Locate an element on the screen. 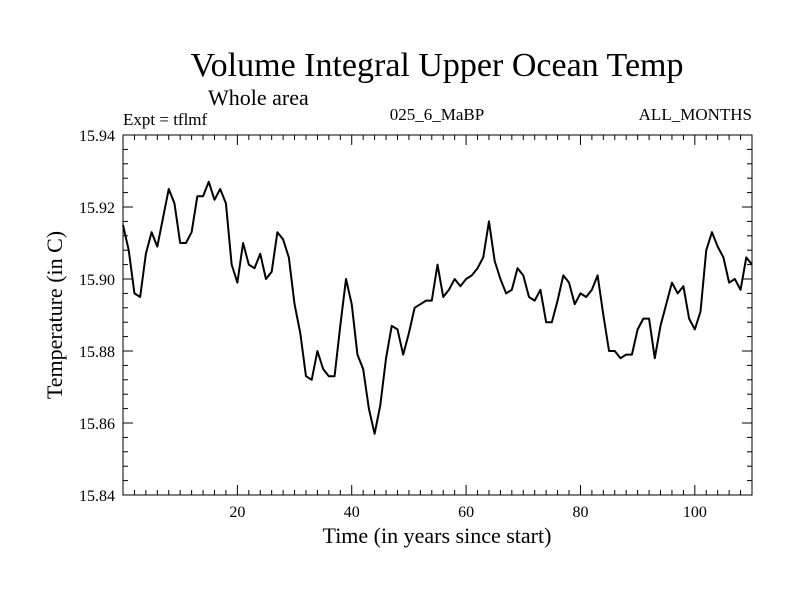 This screenshot has width=800, height=600. run-id-label: 025_6_MaBP is located at coordinates (437, 114).